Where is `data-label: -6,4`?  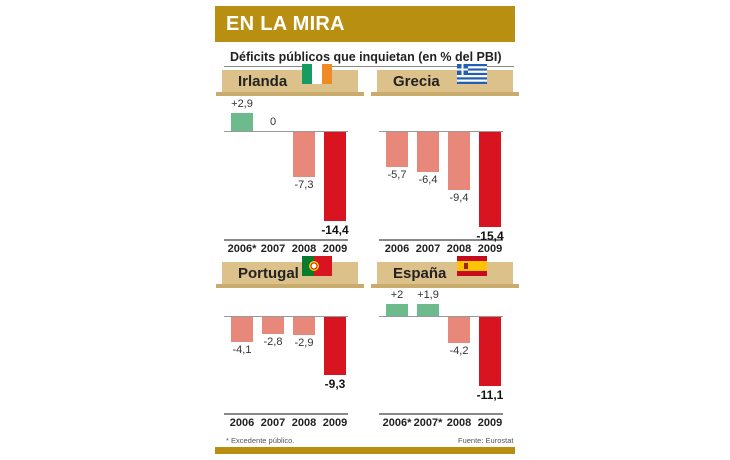 data-label: -6,4 is located at coordinates (428, 179).